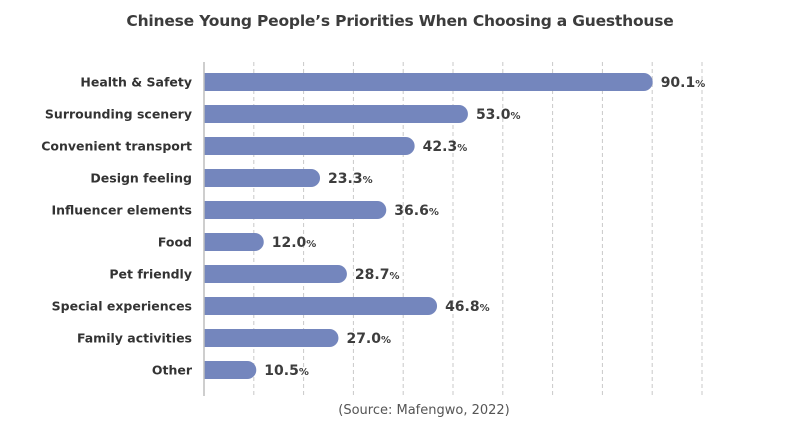 This screenshot has width=800, height=429. What do you see at coordinates (172, 370) in the screenshot?
I see `category-label: Other` at bounding box center [172, 370].